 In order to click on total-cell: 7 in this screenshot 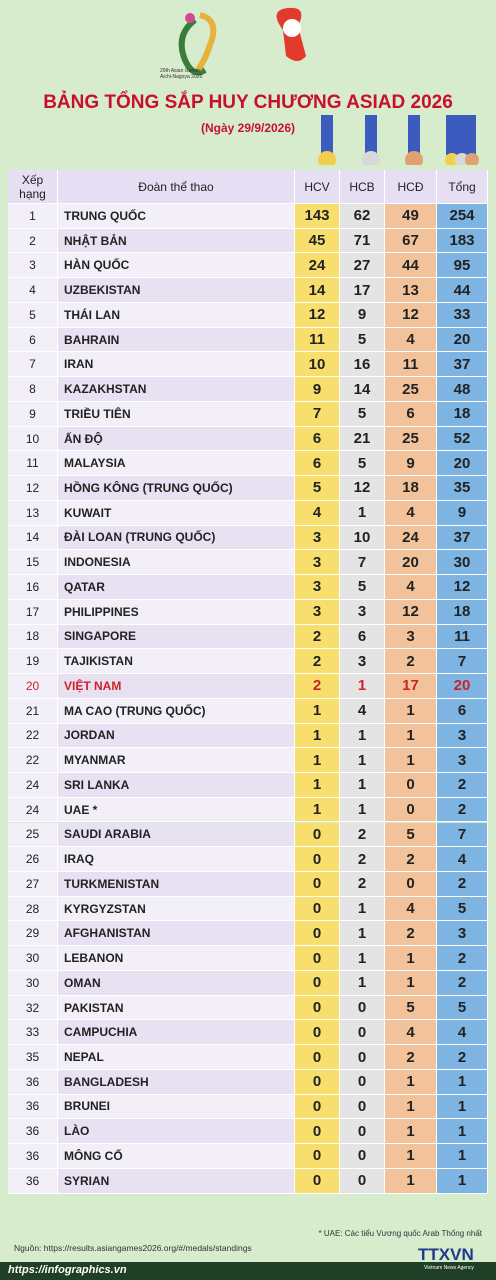, I will do `click(462, 662)`.